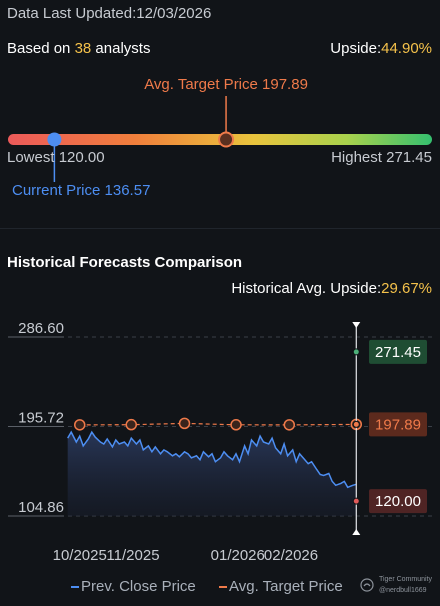  What do you see at coordinates (291, 555) in the screenshot?
I see `x-tick-label: 02/2026` at bounding box center [291, 555].